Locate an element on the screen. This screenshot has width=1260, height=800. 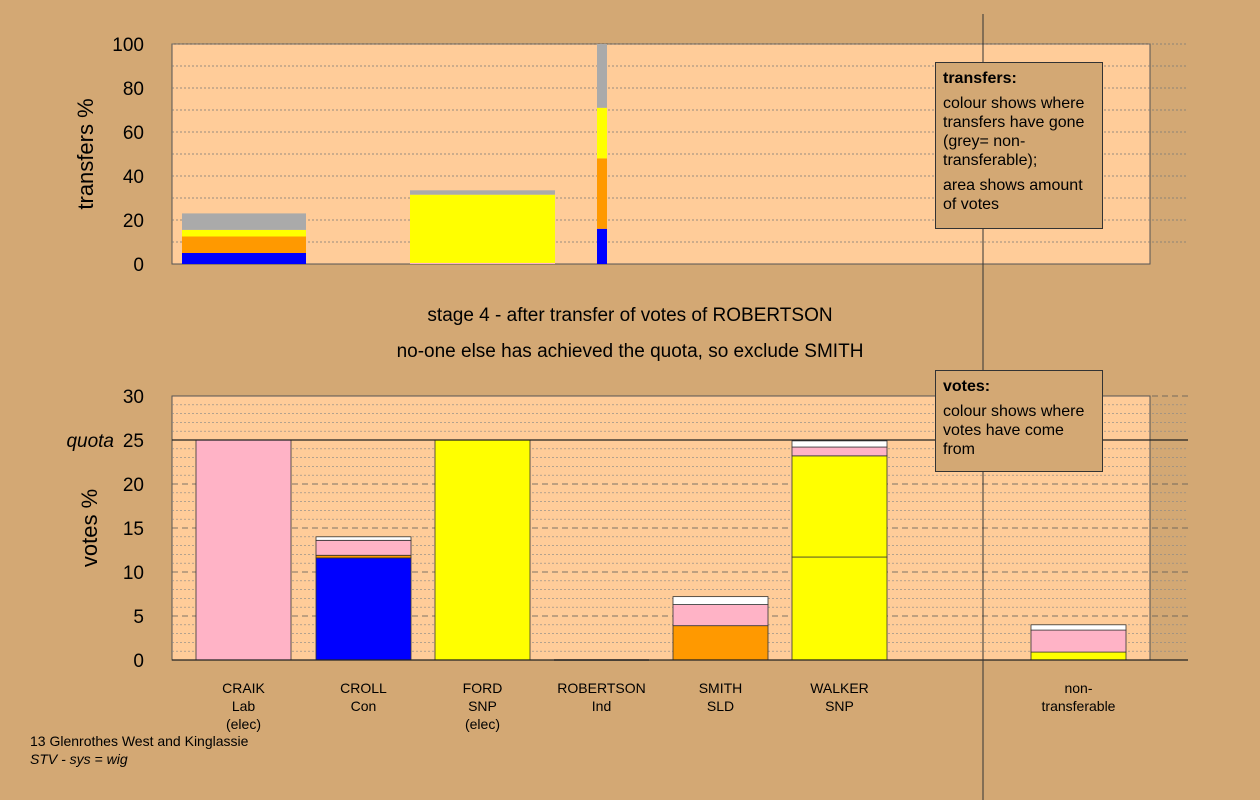
transfers-axis-label: transfers % is located at coordinates (85, 153).